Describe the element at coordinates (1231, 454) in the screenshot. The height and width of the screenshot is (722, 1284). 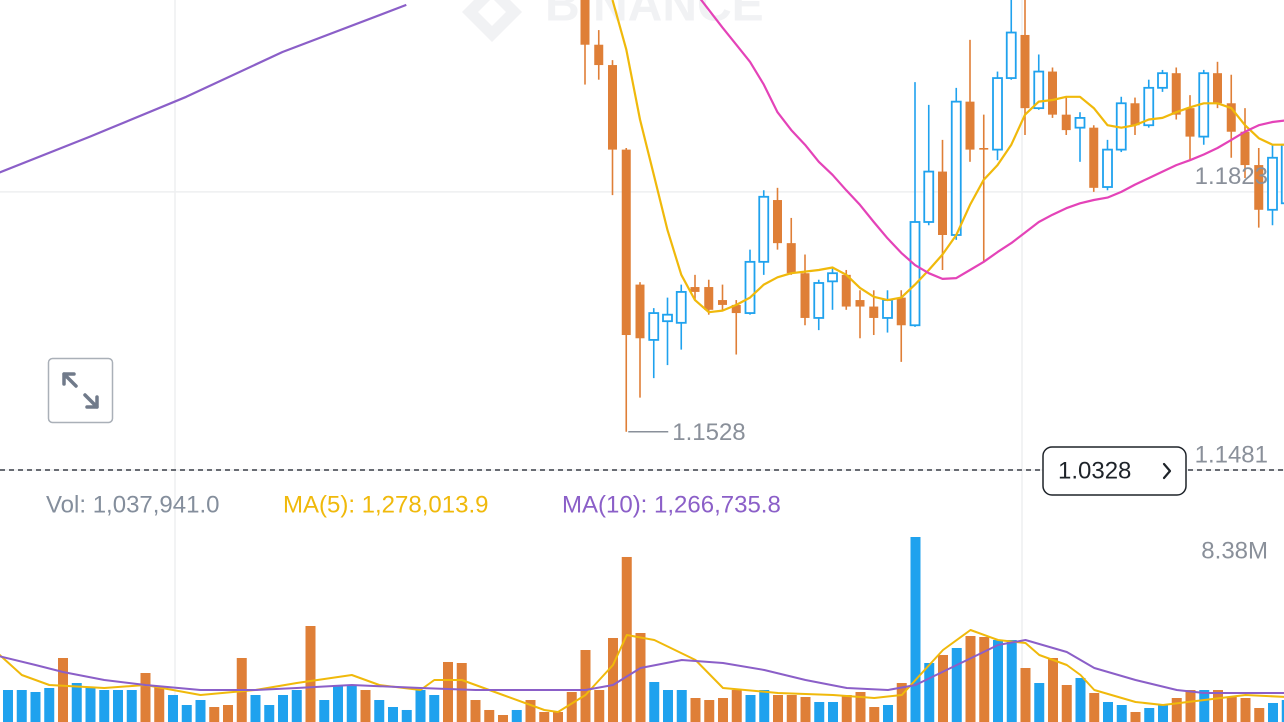
I see `y-tick-label: 1.1481` at that location.